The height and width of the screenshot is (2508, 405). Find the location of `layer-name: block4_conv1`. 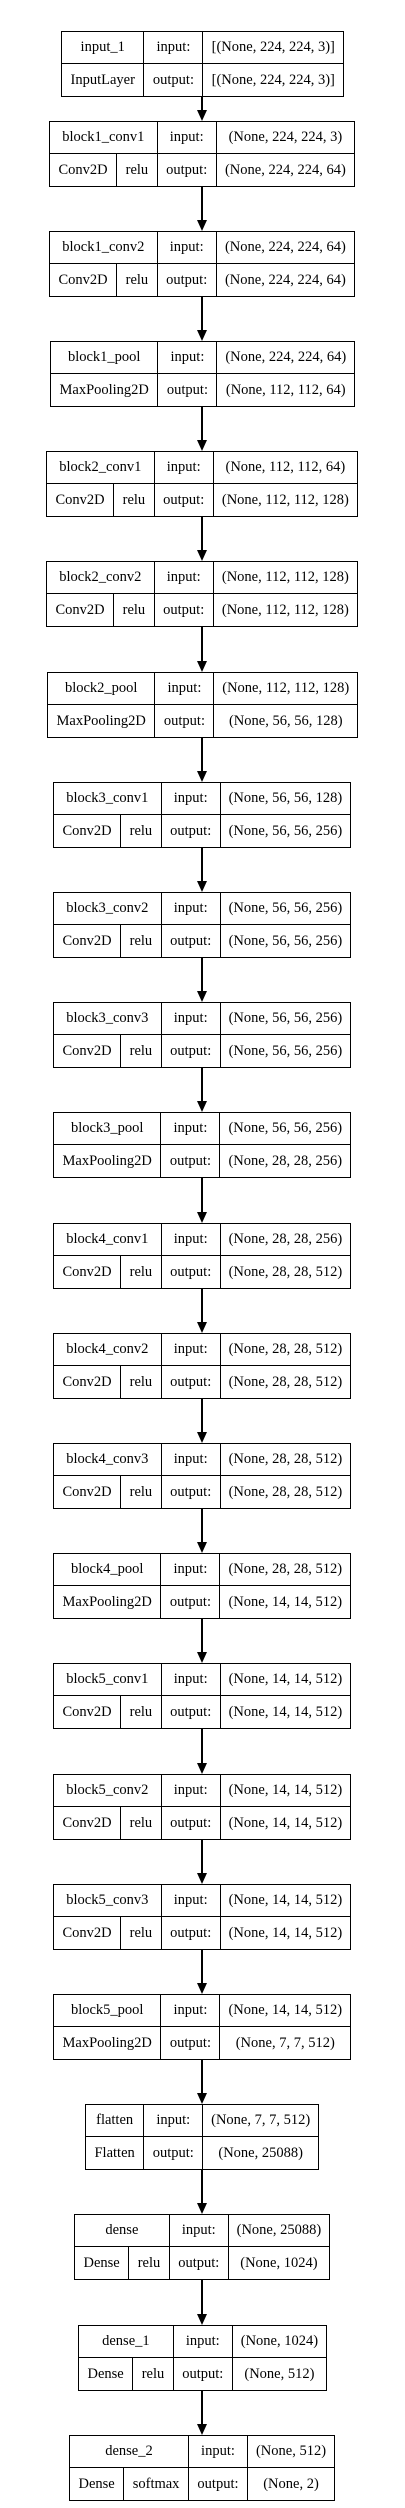

layer-name: block4_conv1 is located at coordinates (108, 1240).